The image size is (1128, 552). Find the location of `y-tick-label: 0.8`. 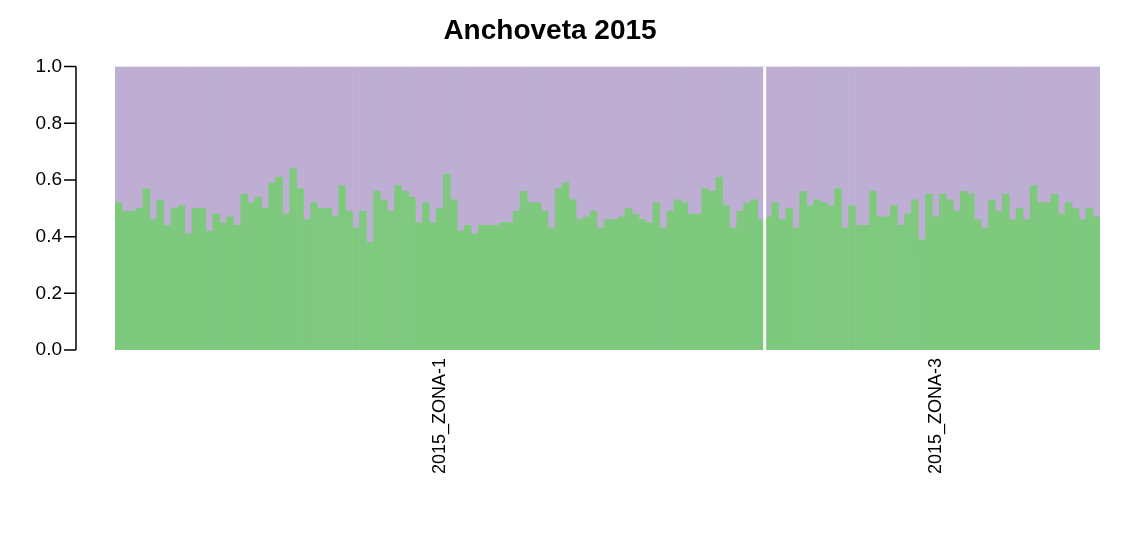

y-tick-label: 0.8 is located at coordinates (48, 122).